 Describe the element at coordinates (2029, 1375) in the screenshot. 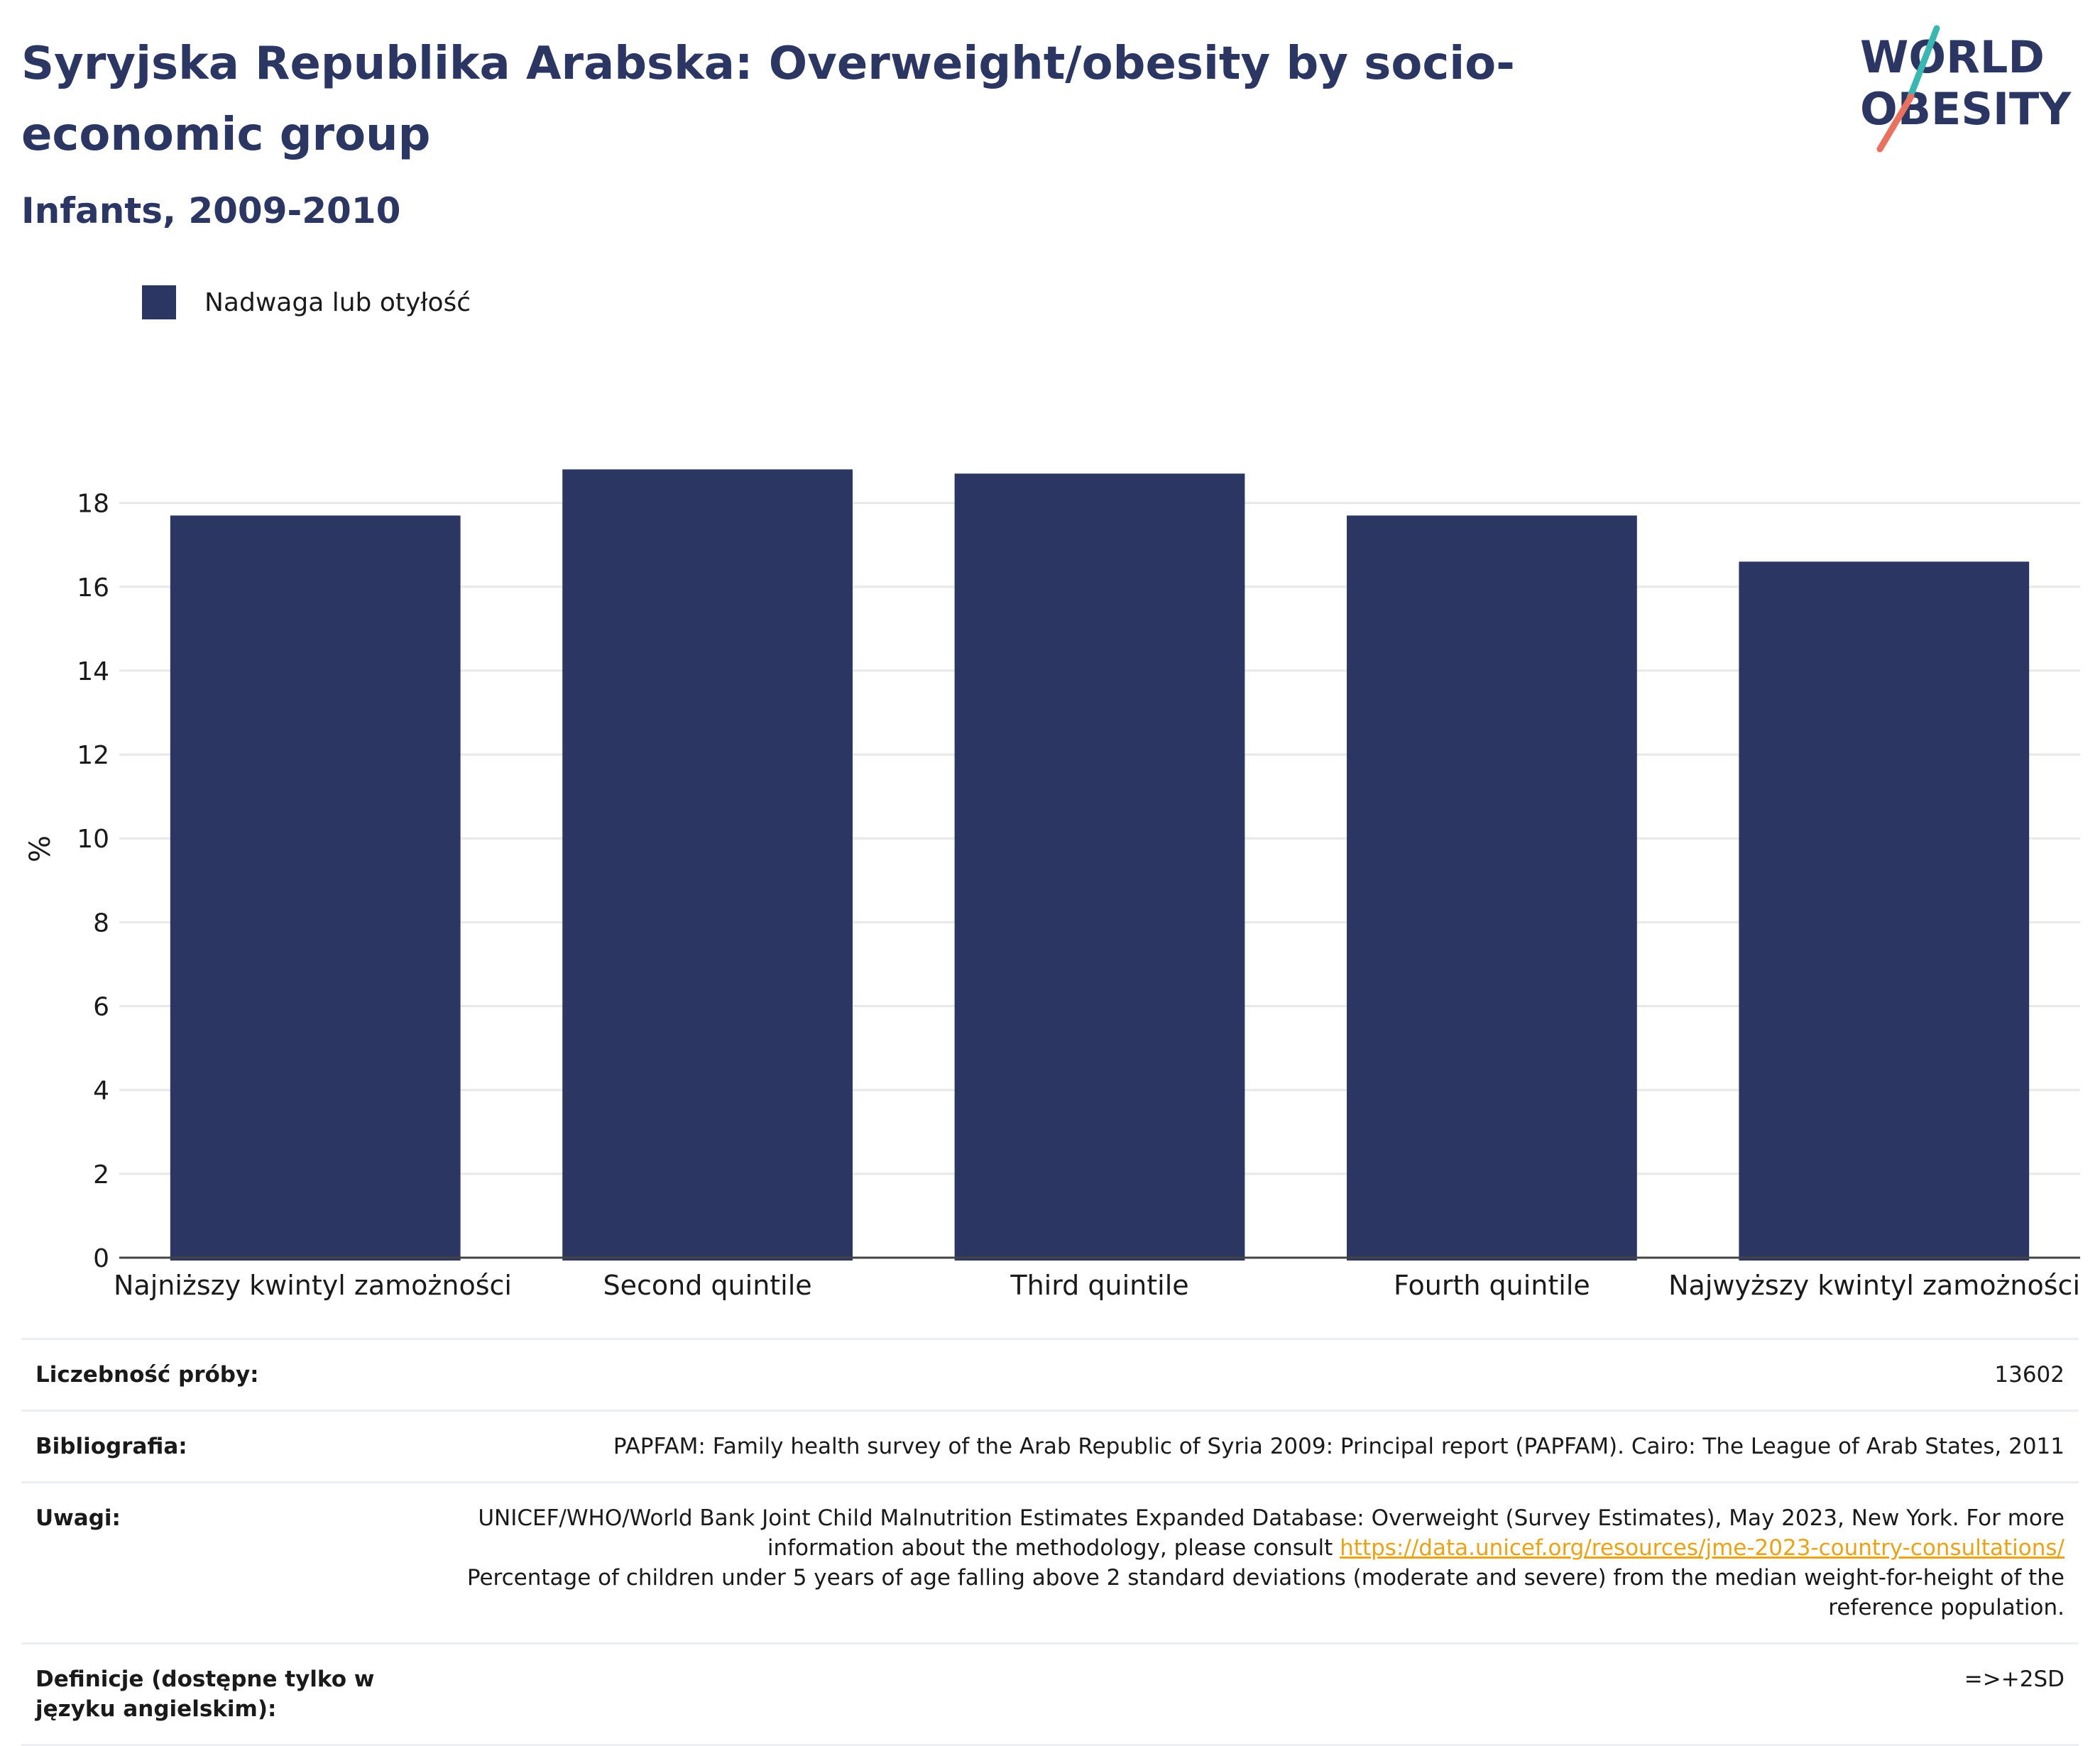

I see `sample-size-value: 13602` at that location.